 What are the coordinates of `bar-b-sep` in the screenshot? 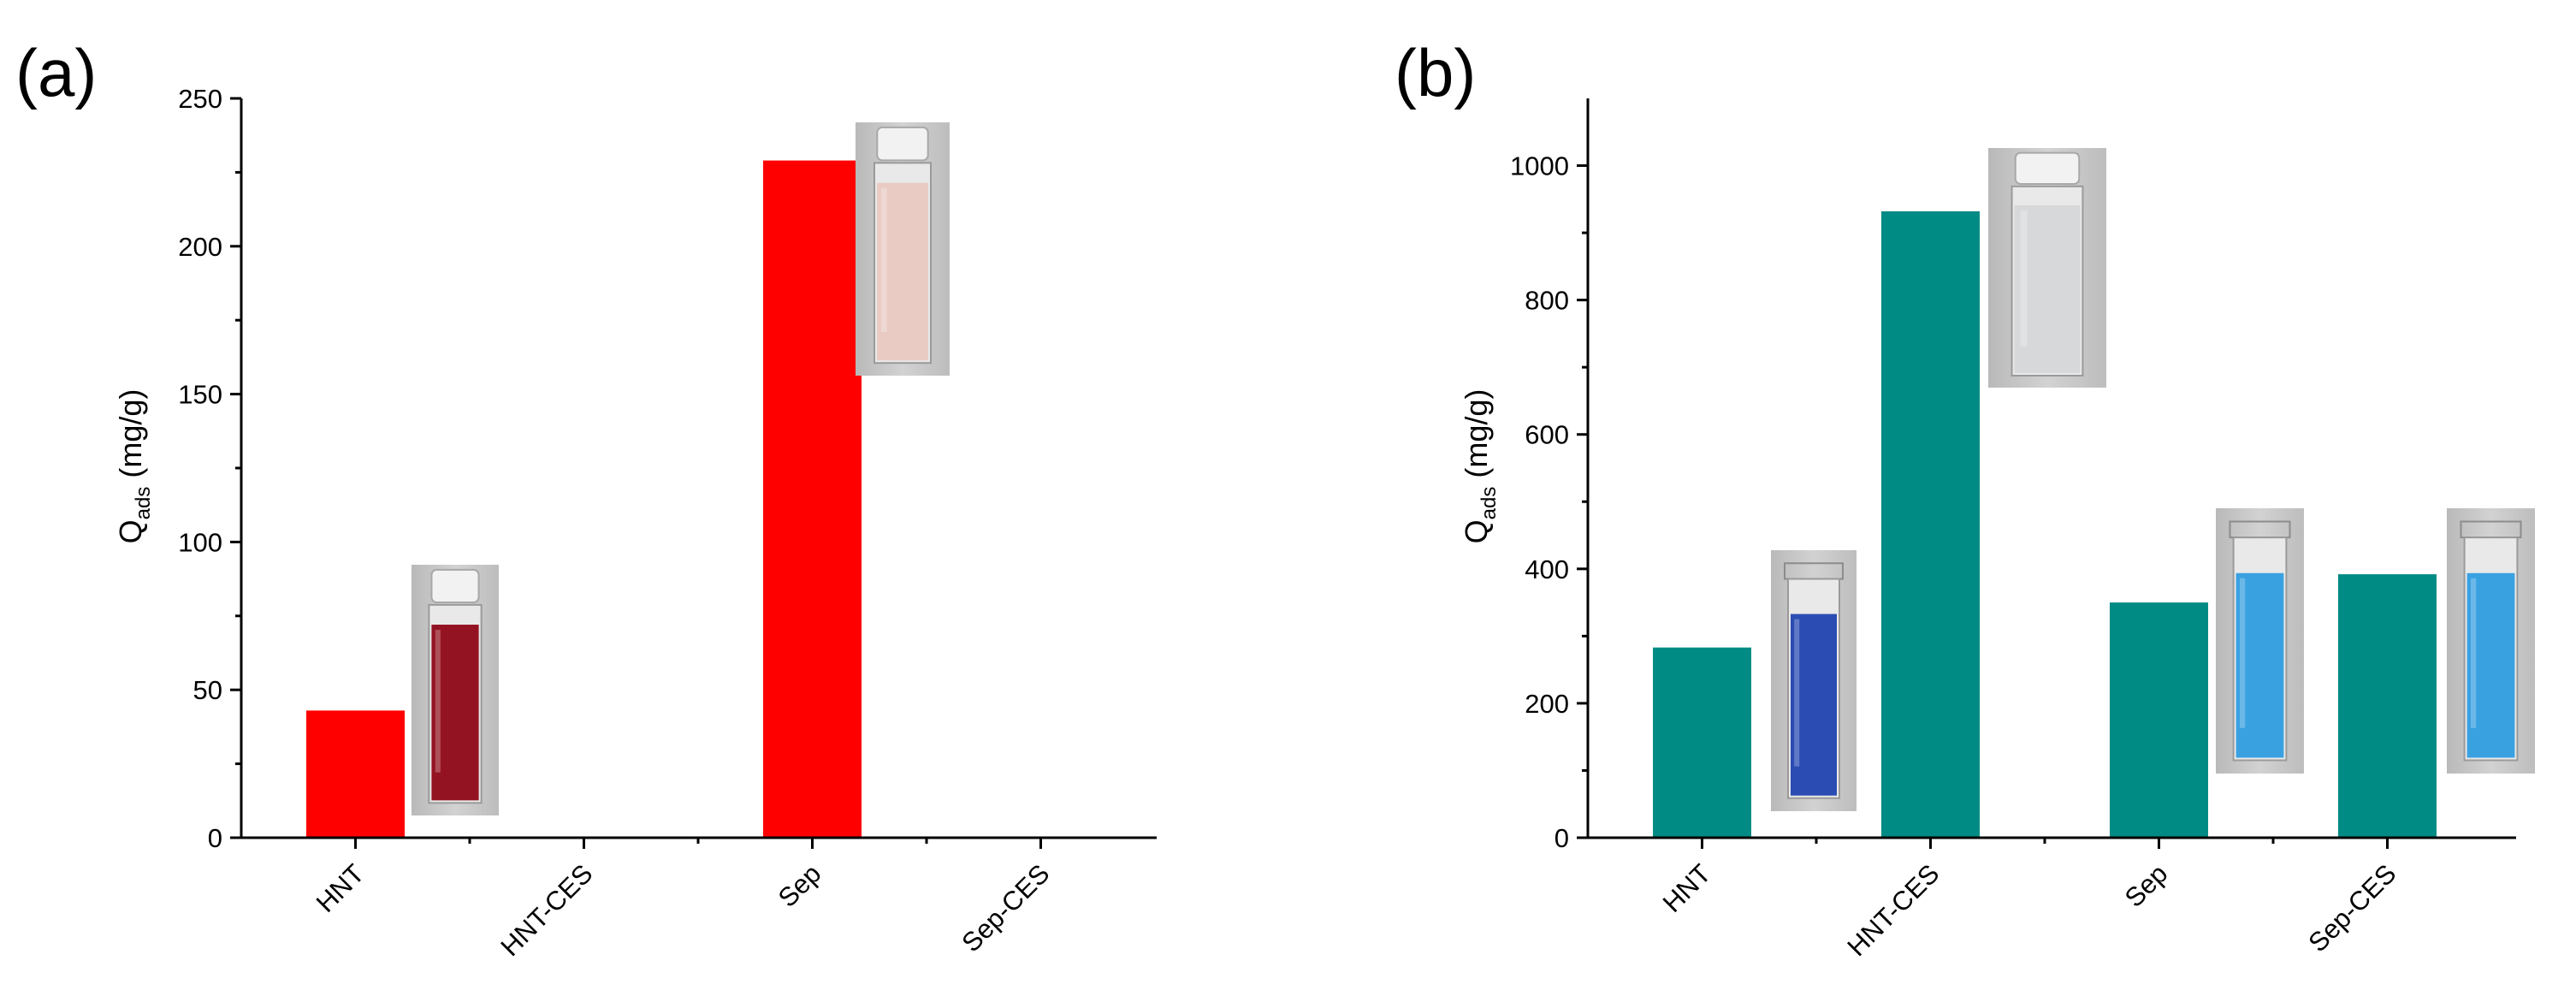 It's located at (2159, 720).